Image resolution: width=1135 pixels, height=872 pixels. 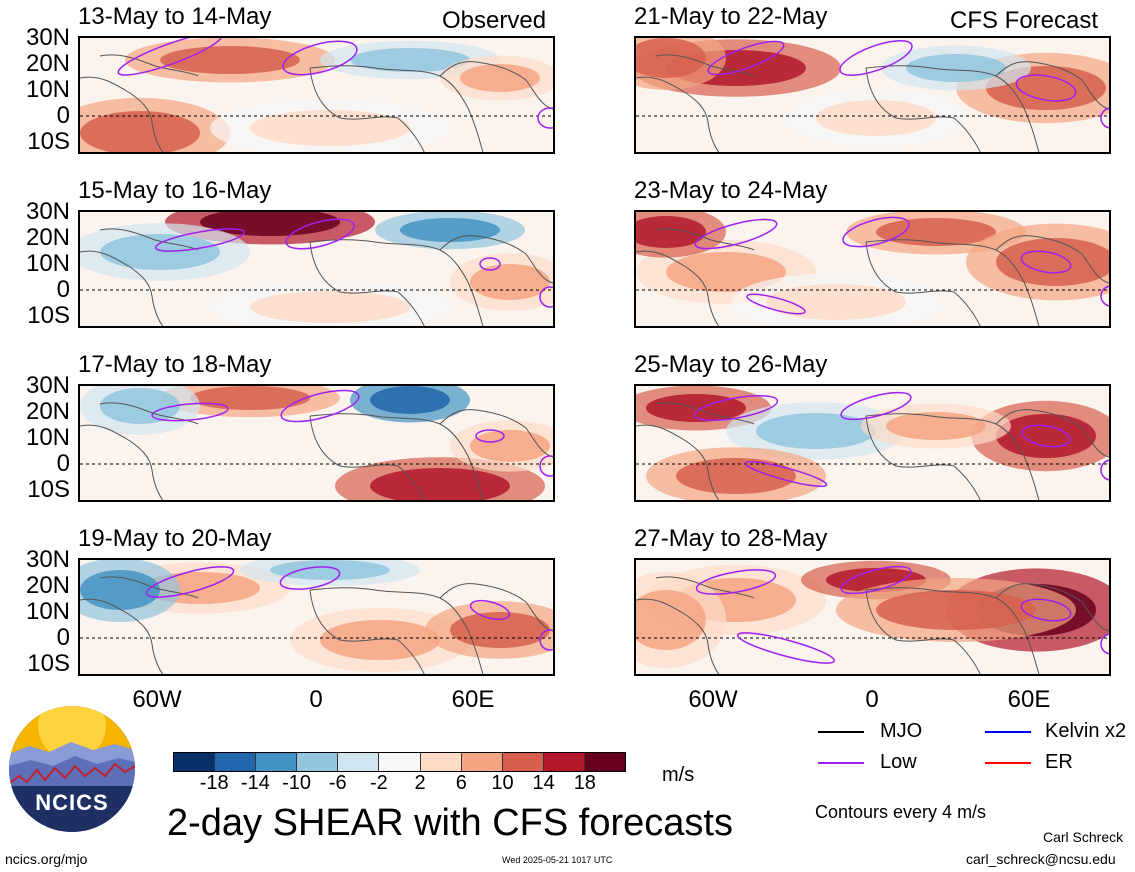 What do you see at coordinates (1024, 20) in the screenshot?
I see `forecast-label: CFS Forecast` at bounding box center [1024, 20].